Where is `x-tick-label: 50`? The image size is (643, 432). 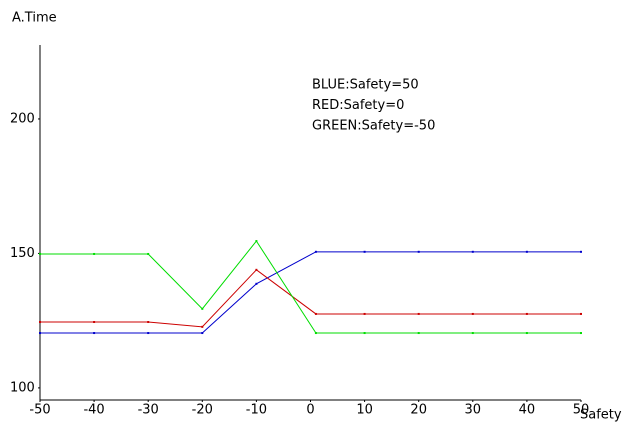 x-tick-label: 50 is located at coordinates (581, 410).